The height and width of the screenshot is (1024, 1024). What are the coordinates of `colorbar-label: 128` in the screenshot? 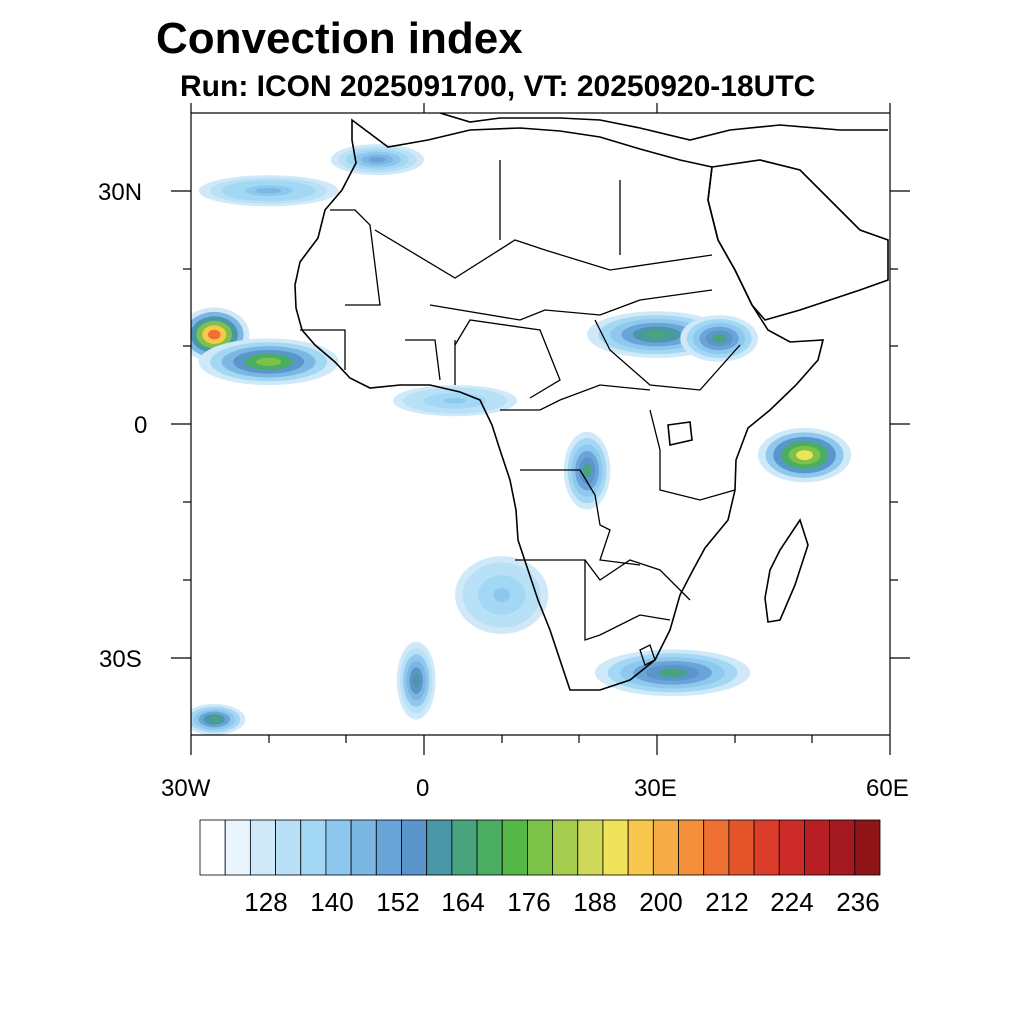 It's located at (266, 902).